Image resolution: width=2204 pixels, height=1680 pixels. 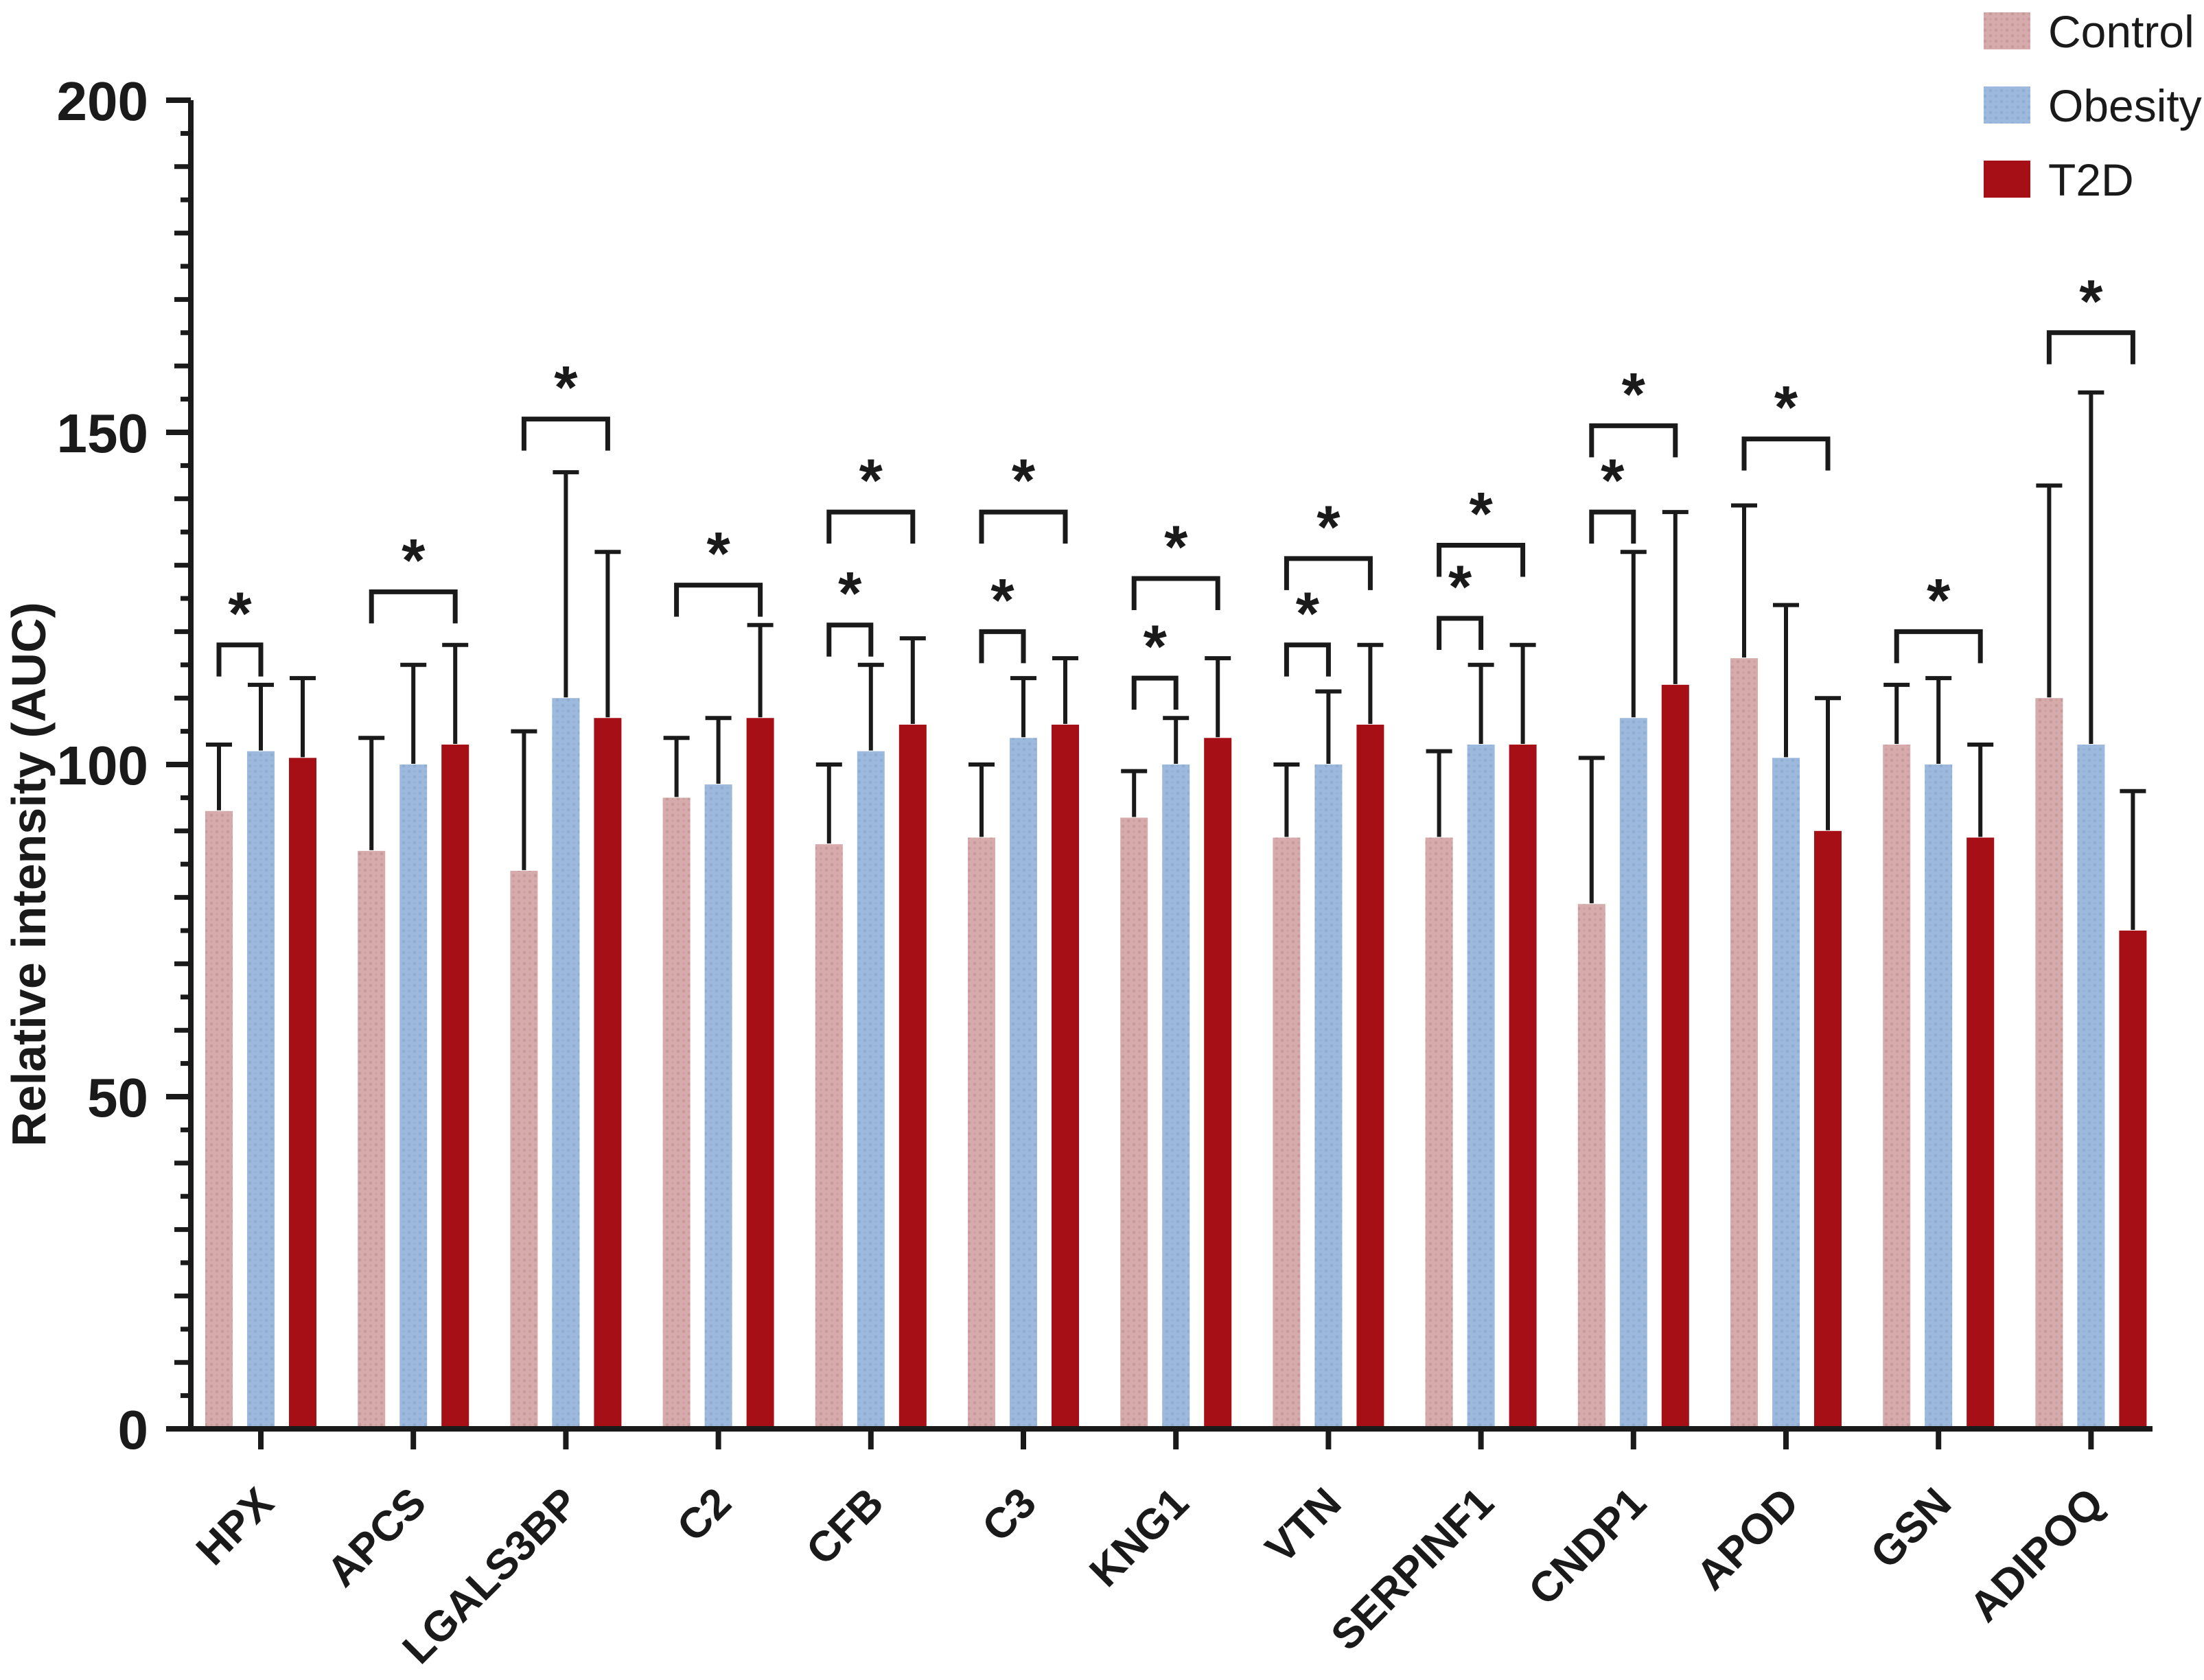 What do you see at coordinates (1939, 1097) in the screenshot?
I see `bar-obesity-GSN` at bounding box center [1939, 1097].